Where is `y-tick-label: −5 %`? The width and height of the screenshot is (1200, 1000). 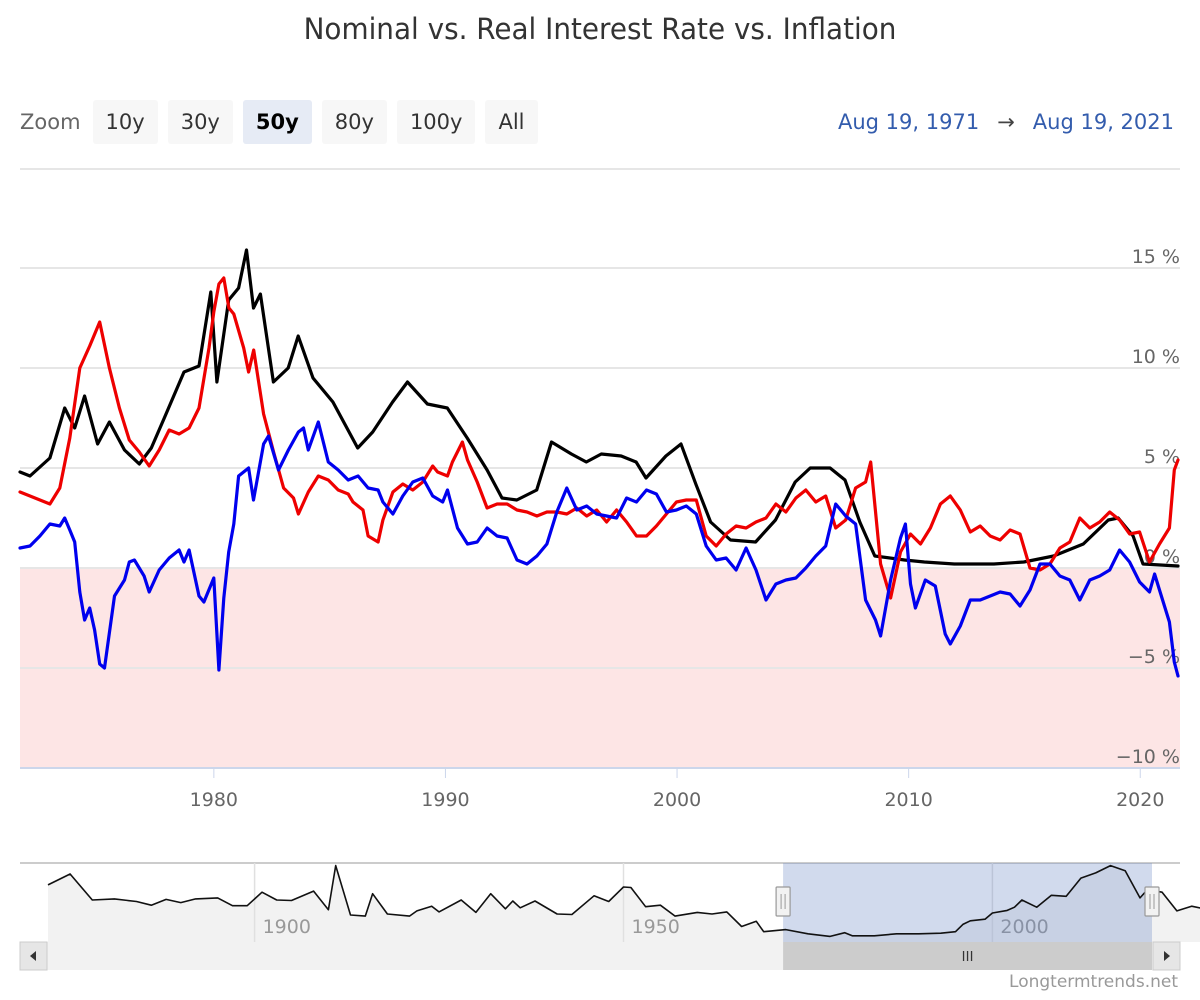 y-tick-label: −5 % is located at coordinates (1154, 657).